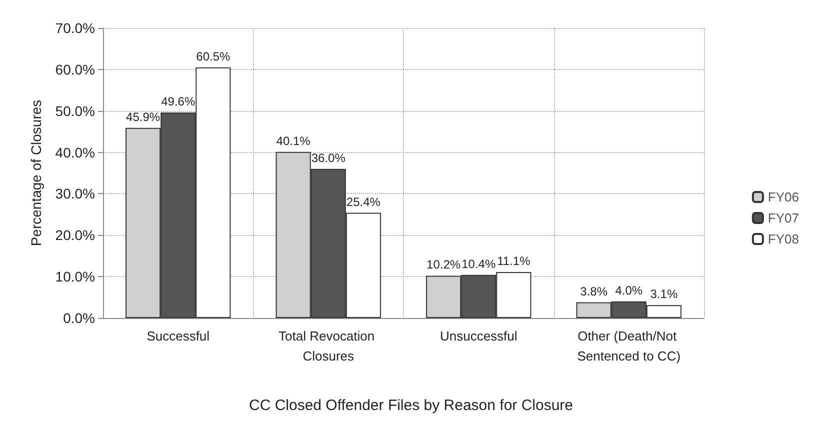 The image size is (822, 436). Describe the element at coordinates (143, 117) in the screenshot. I see `data-label: 45.9%` at that location.